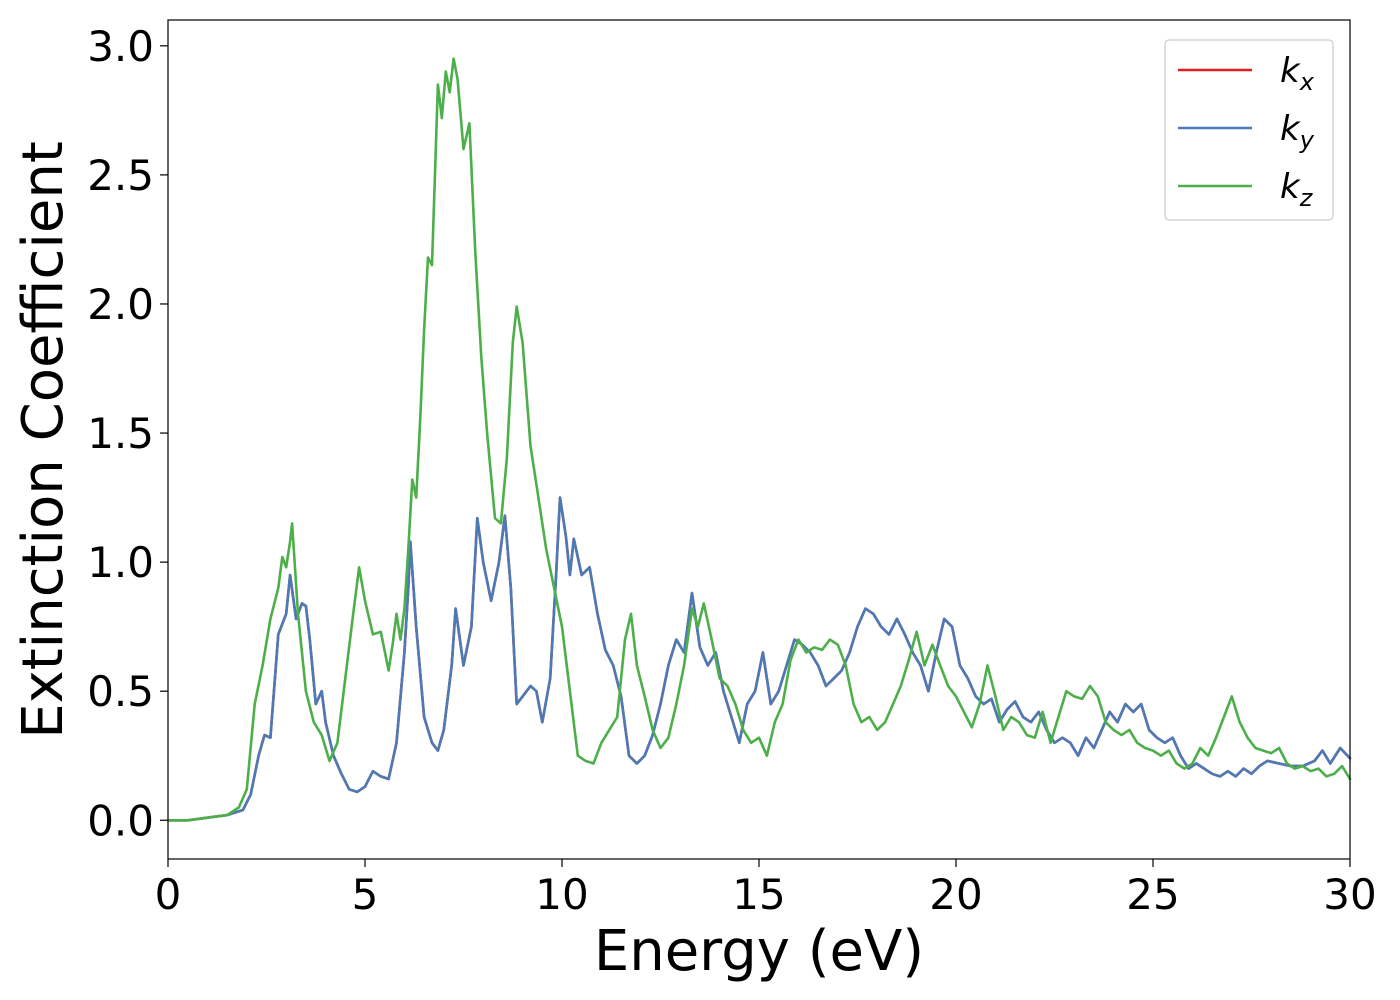 This screenshot has width=1400, height=1000. What do you see at coordinates (1152, 894) in the screenshot?
I see `x-tick-label: 25` at bounding box center [1152, 894].